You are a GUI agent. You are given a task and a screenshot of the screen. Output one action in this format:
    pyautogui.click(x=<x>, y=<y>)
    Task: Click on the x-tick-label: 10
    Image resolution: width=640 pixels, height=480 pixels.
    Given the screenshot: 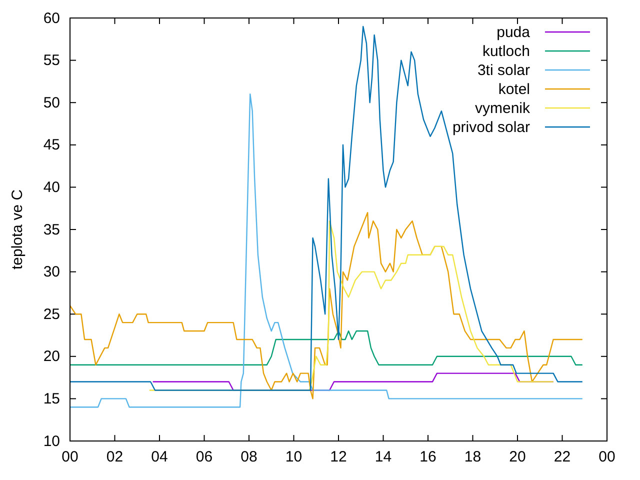 What is the action you would take?
    pyautogui.click(x=293, y=457)
    